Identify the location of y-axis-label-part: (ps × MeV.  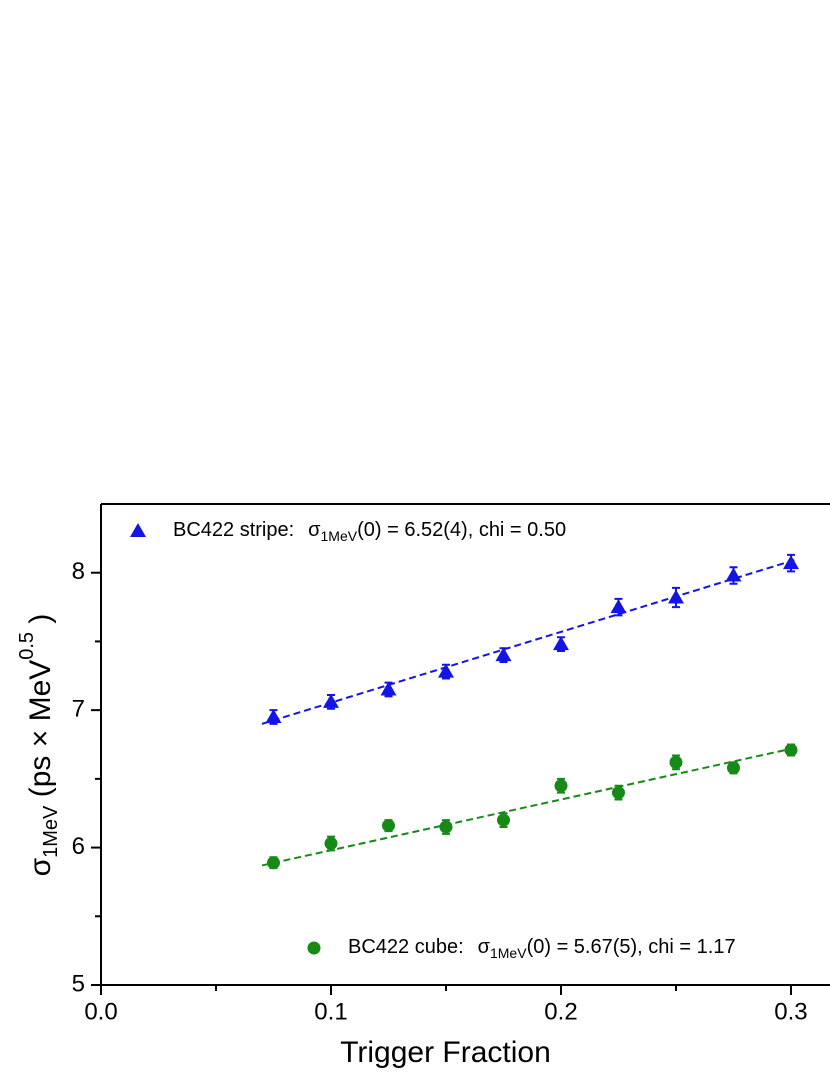
(40, 733).